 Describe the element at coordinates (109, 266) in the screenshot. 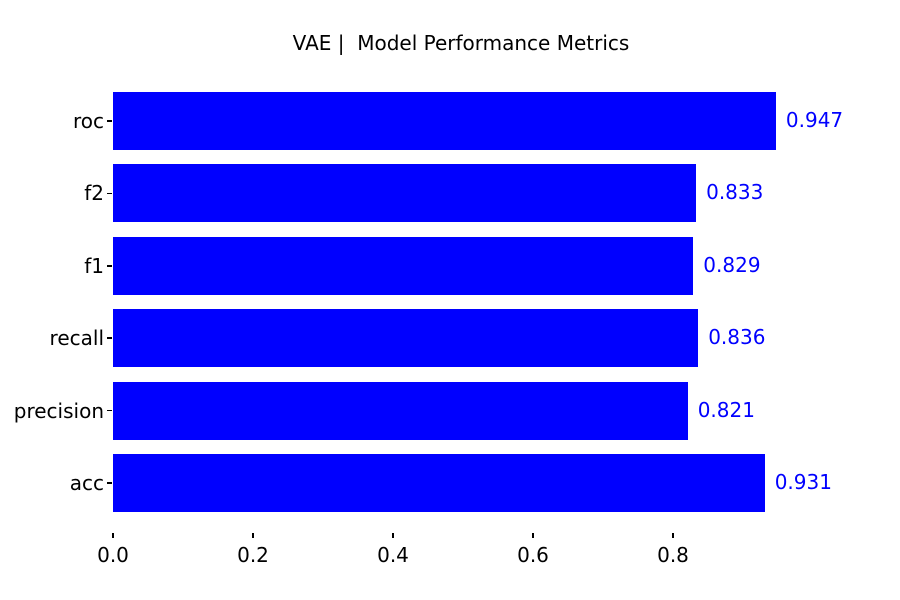

I see `y-tick-f1` at that location.